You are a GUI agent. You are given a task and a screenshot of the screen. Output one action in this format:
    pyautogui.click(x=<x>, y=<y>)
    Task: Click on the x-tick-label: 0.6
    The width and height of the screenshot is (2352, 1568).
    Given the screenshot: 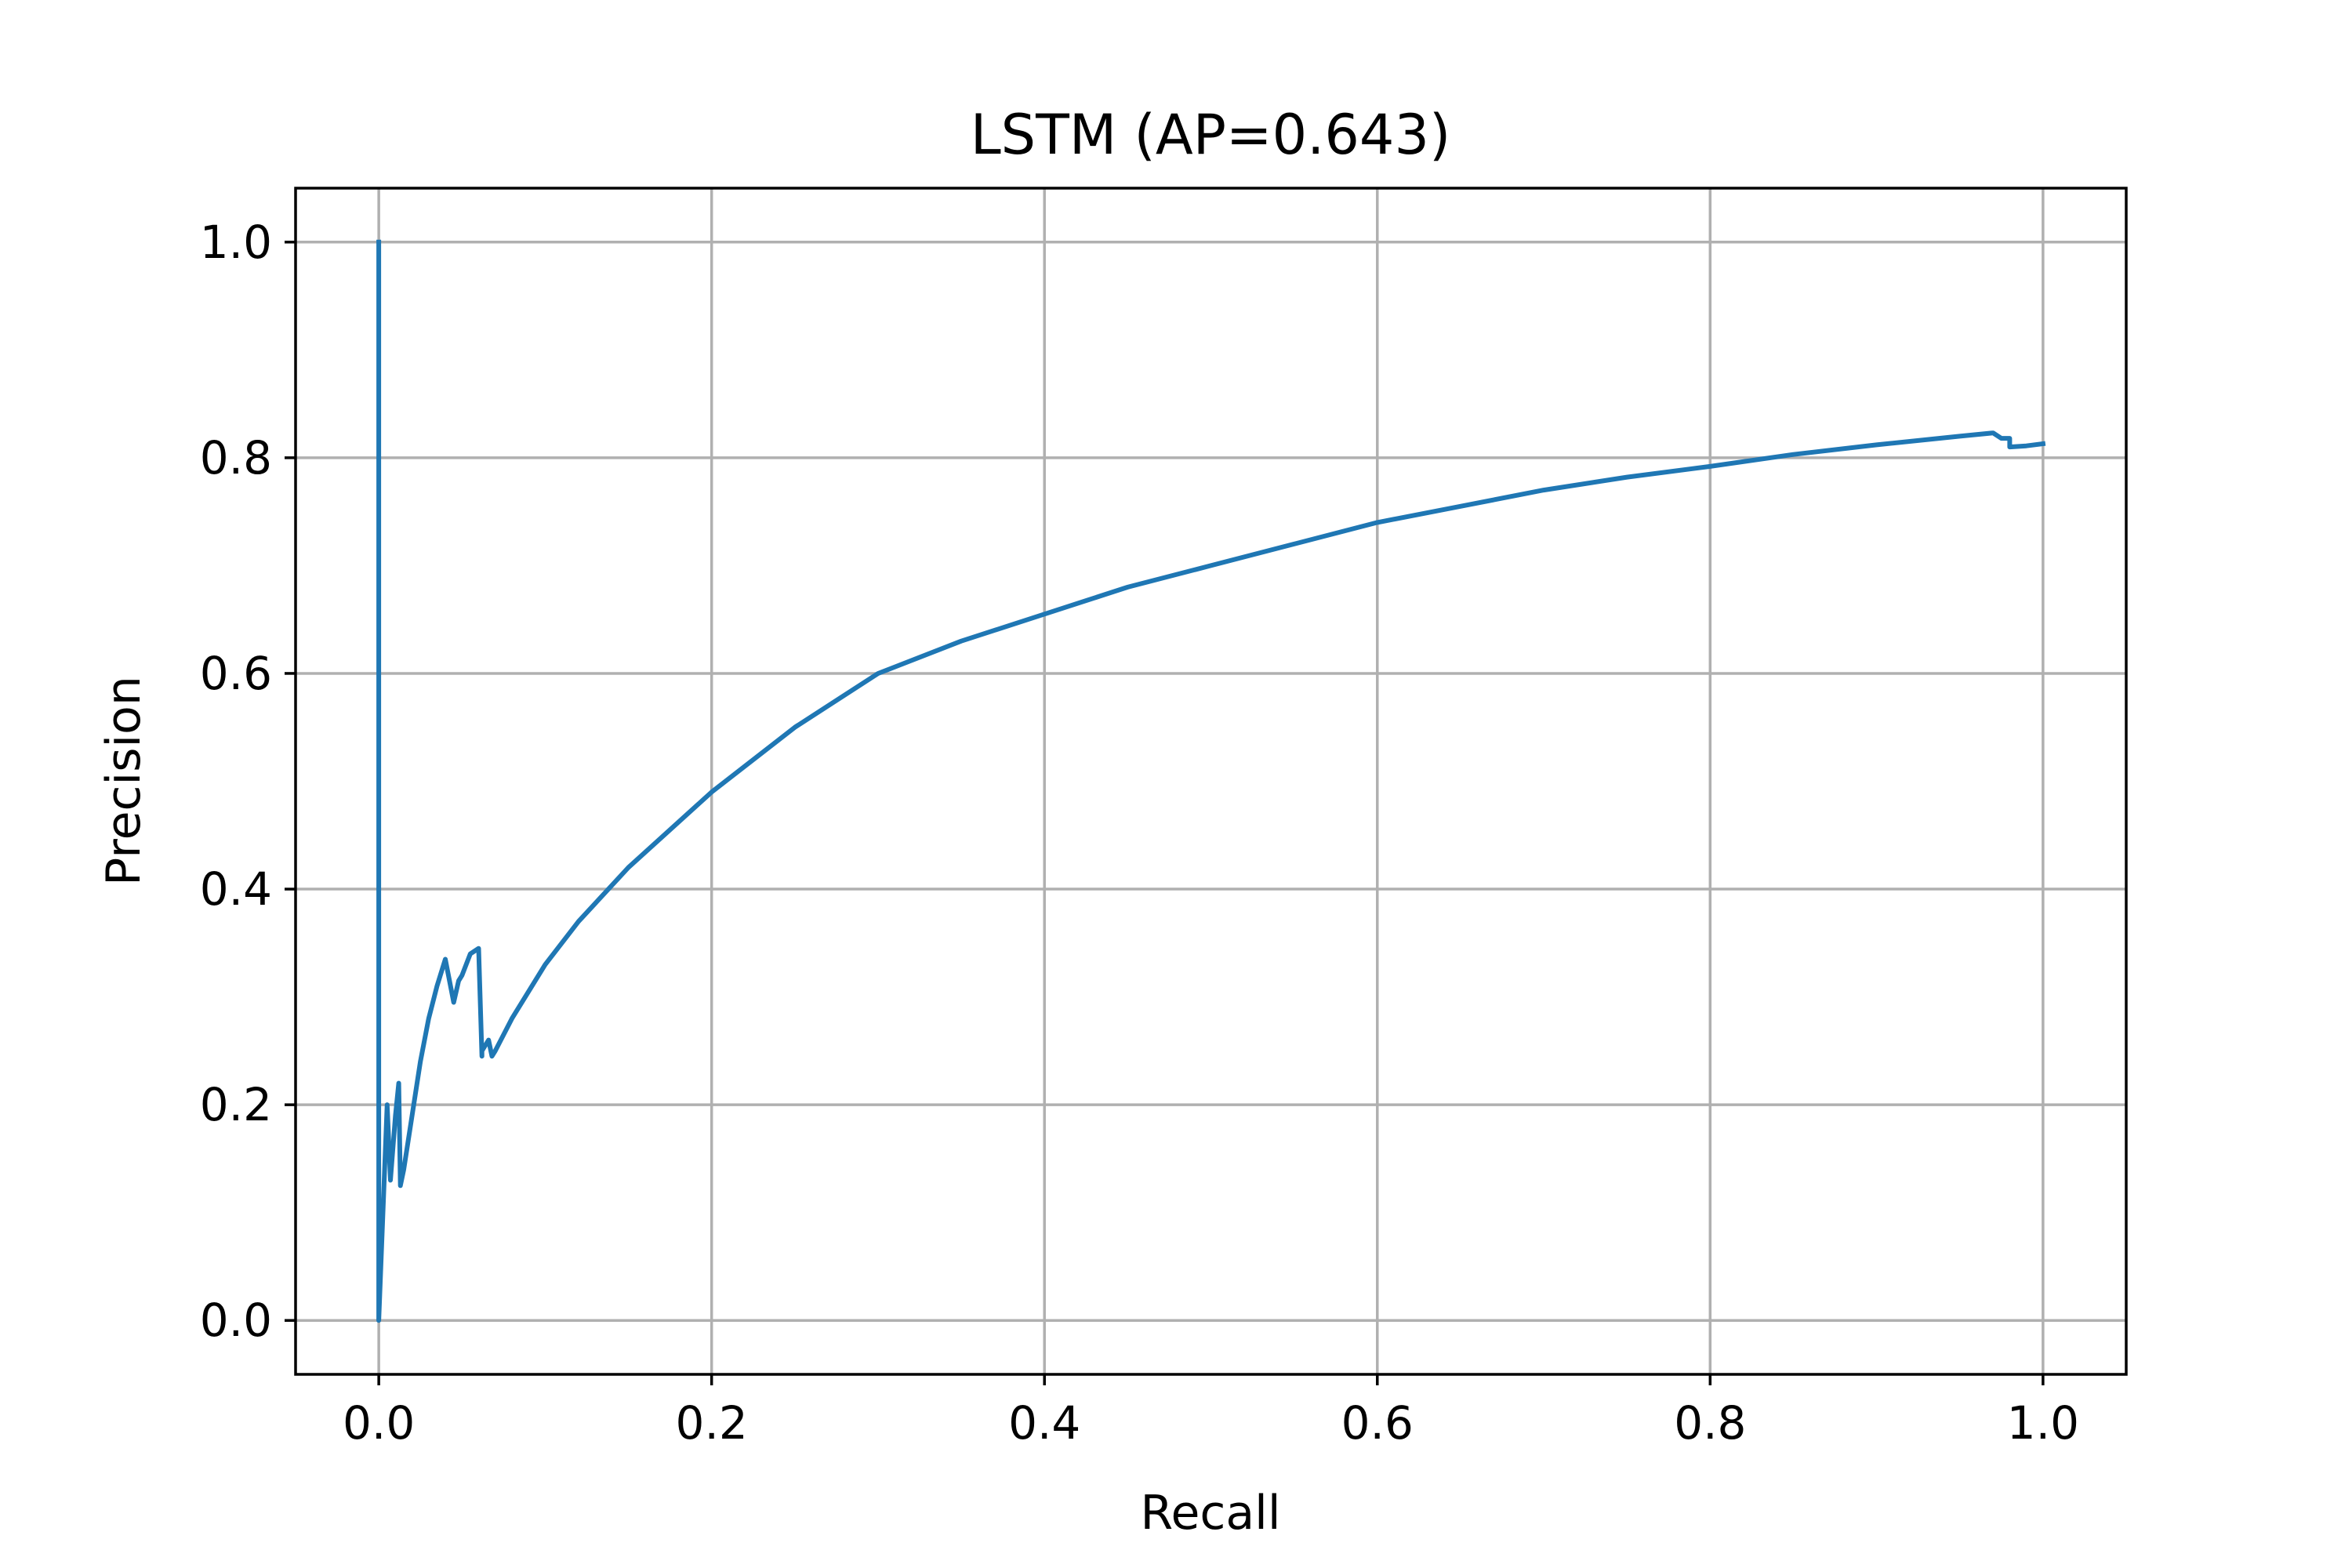 What is the action you would take?
    pyautogui.click(x=1377, y=1423)
    